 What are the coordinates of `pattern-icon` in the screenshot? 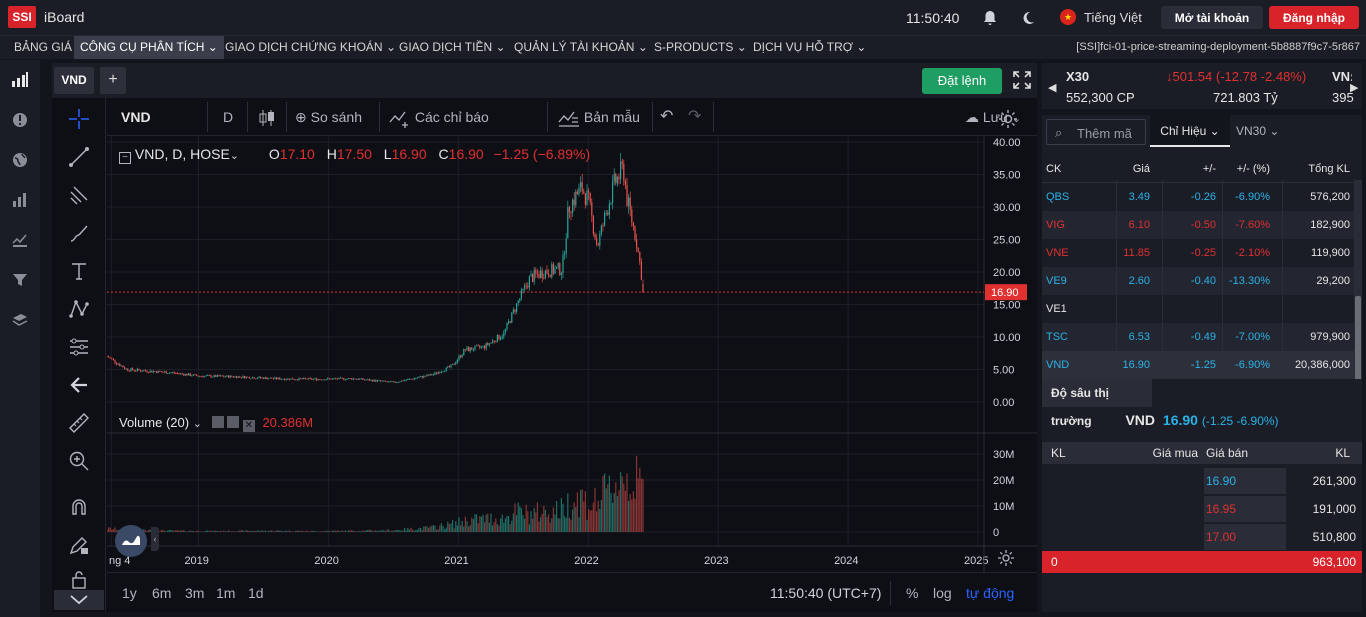 It's located at (79, 311).